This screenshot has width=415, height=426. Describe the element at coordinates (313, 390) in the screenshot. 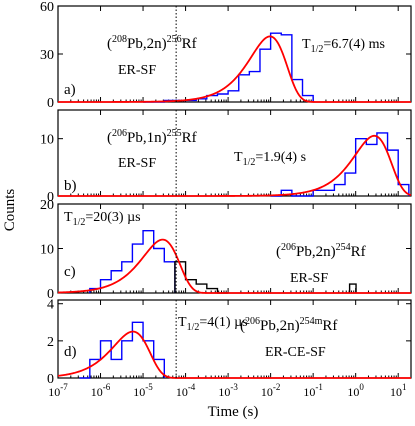

I see `x-tick-label: 10⁻¹` at that location.